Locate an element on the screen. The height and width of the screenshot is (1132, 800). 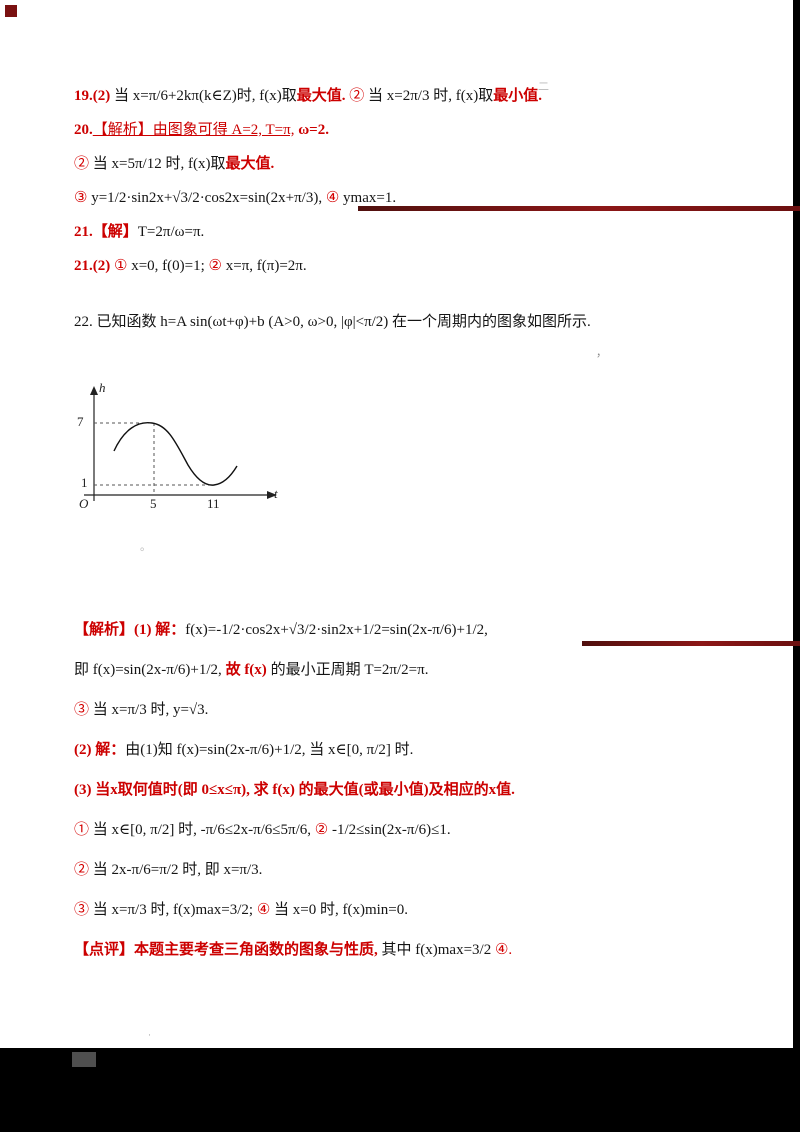
text-segment: 当 x=π/6+2kπ(k∈Z)时, f(x)取 is located at coordinates (205, 96).